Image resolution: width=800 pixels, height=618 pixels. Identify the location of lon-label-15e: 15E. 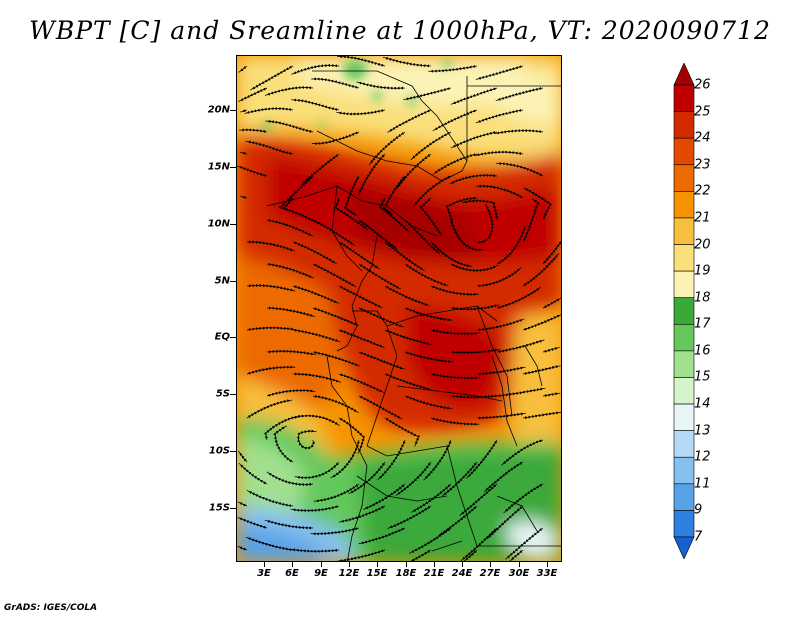
(377, 573).